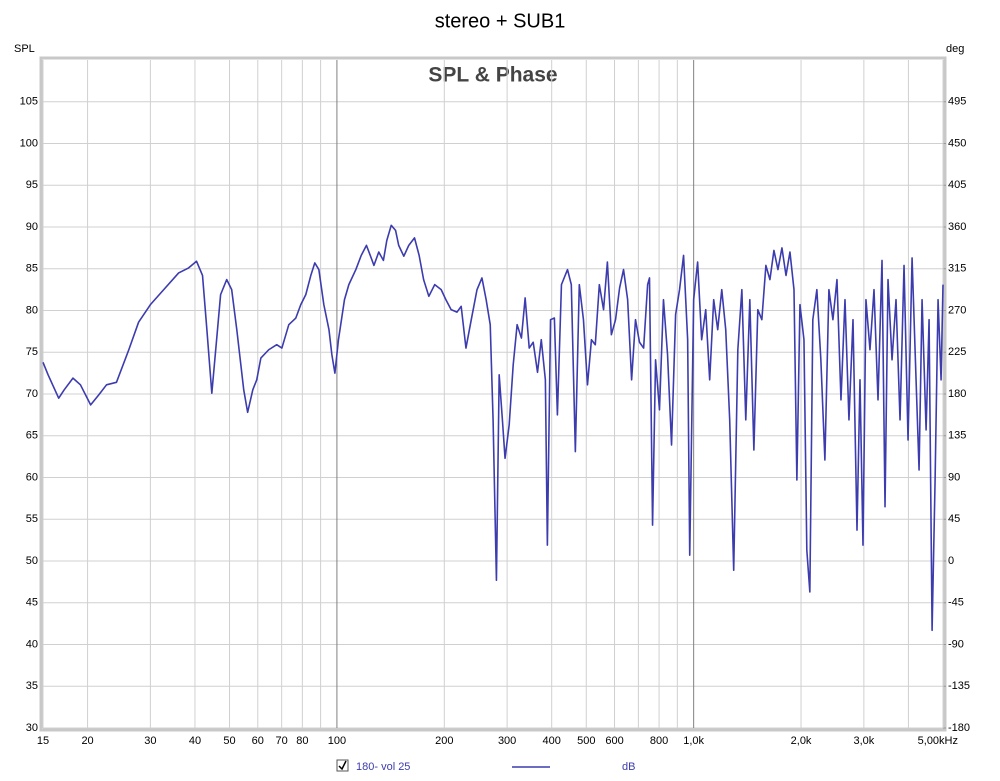 The image size is (1000, 781). What do you see at coordinates (507, 741) in the screenshot?
I see `x-tick-label: 300` at bounding box center [507, 741].